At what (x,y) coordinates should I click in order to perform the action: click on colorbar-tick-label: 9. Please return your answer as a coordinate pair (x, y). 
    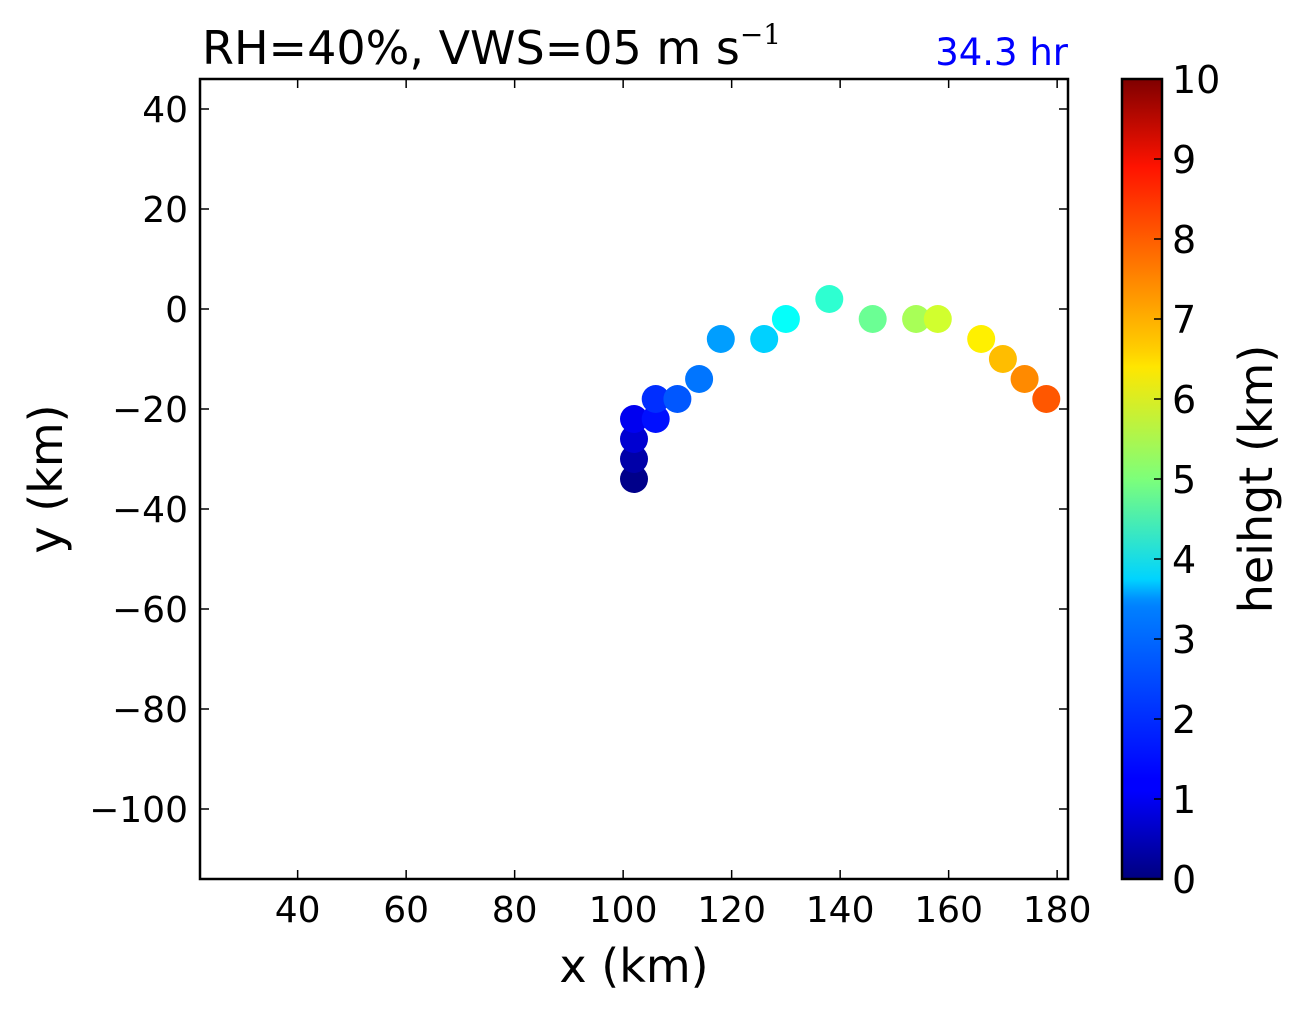
    Looking at the image, I should click on (1184, 160).